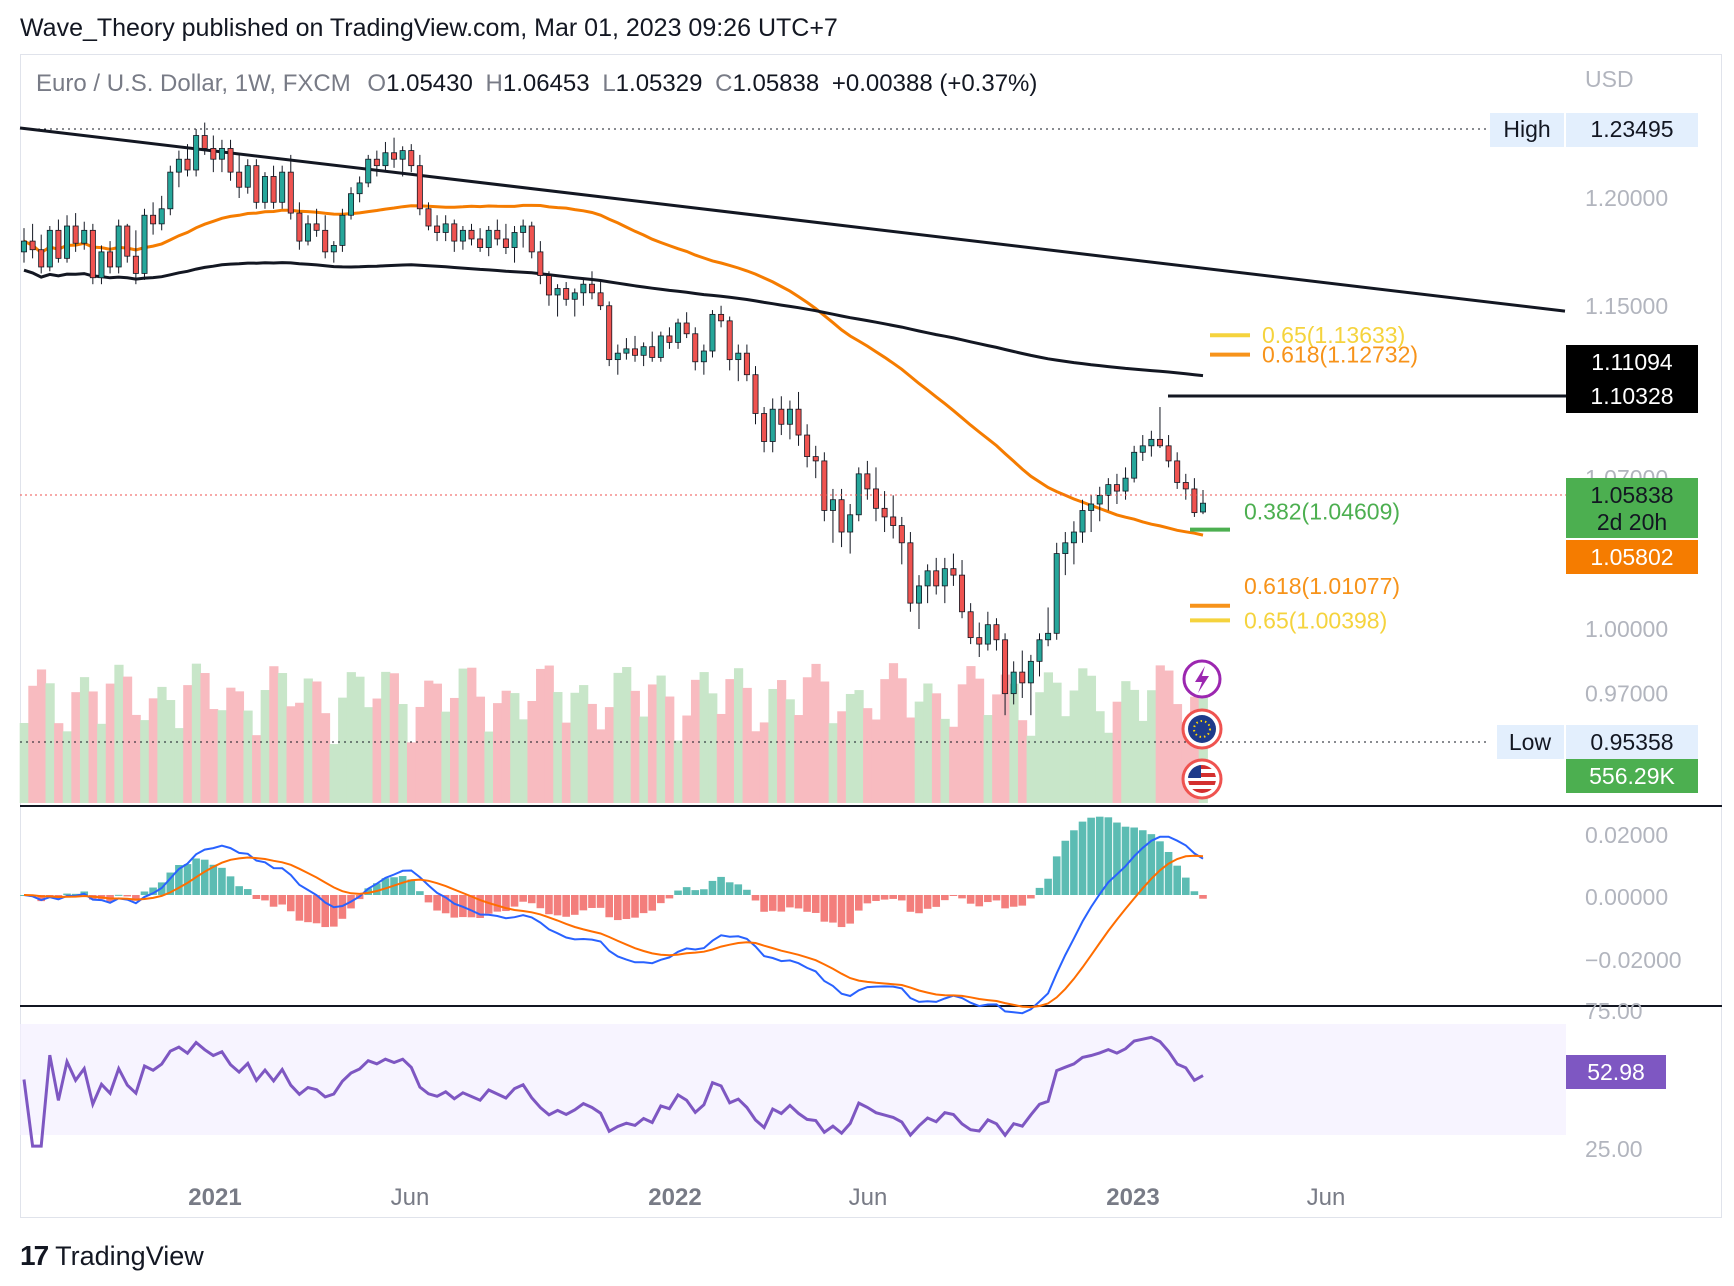 The height and width of the screenshot is (1286, 1734). Describe the element at coordinates (1632, 742) in the screenshot. I see `low-tag-value-bg` at that location.